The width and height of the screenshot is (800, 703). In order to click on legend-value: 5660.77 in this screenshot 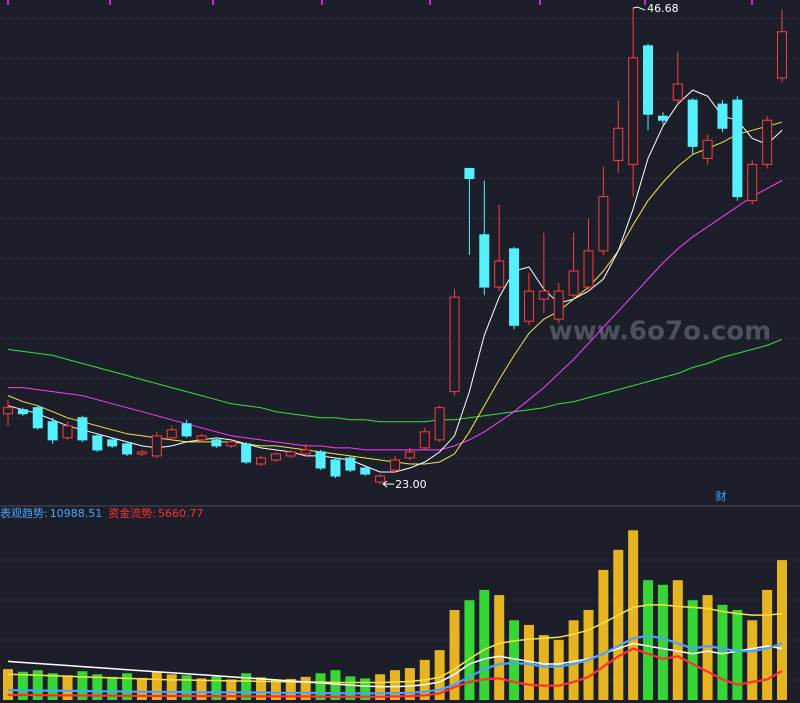, I will do `click(181, 513)`.